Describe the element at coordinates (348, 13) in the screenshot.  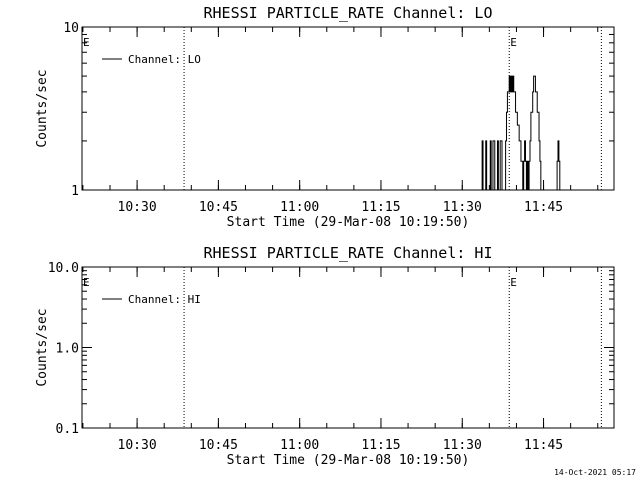
I see `chart-title: RHESSI PARTICLE_RATE Channel: LO` at that location.